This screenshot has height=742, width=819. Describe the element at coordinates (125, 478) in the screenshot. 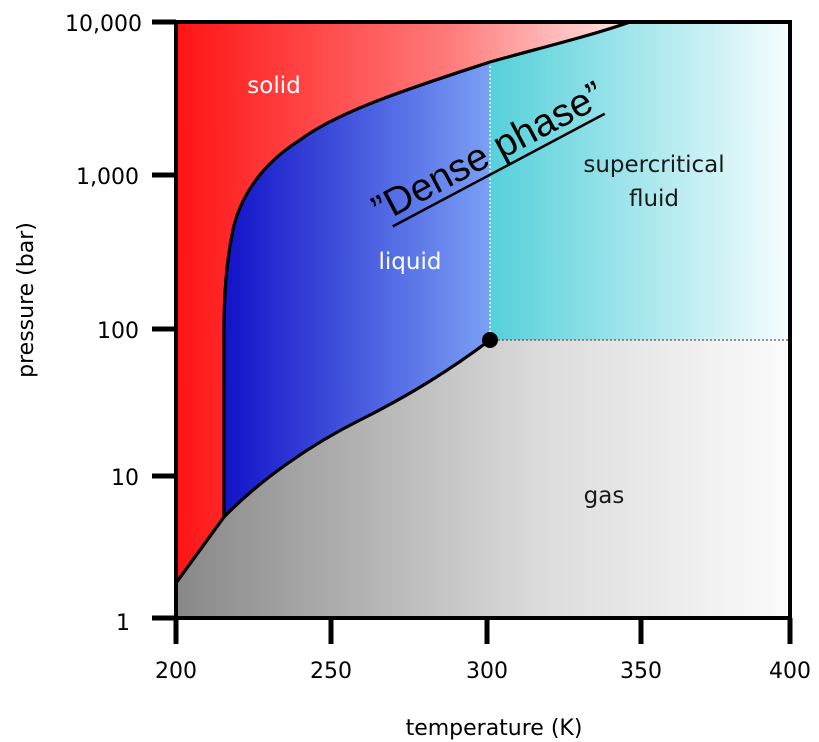

I see `y-tick-label: 10` at that location.